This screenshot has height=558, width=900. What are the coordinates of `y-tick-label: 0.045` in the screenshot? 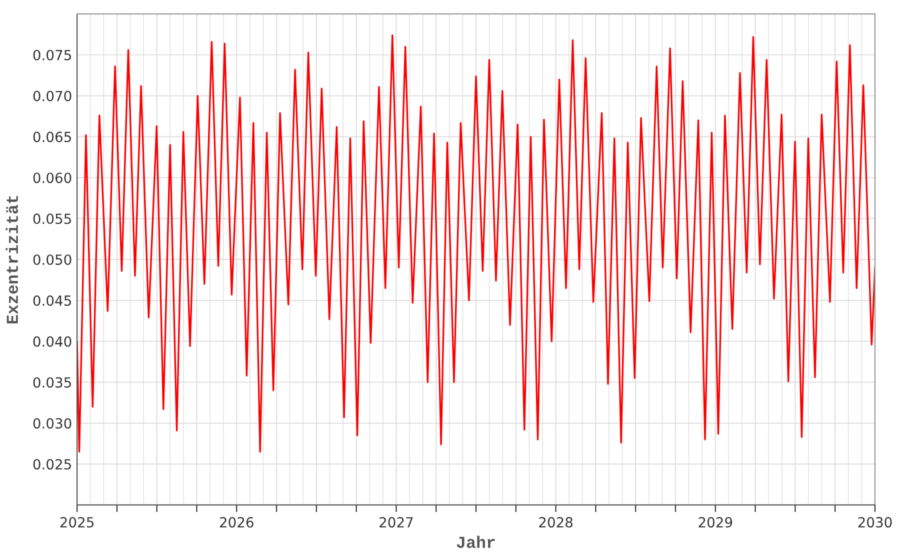 It's located at (52, 300).